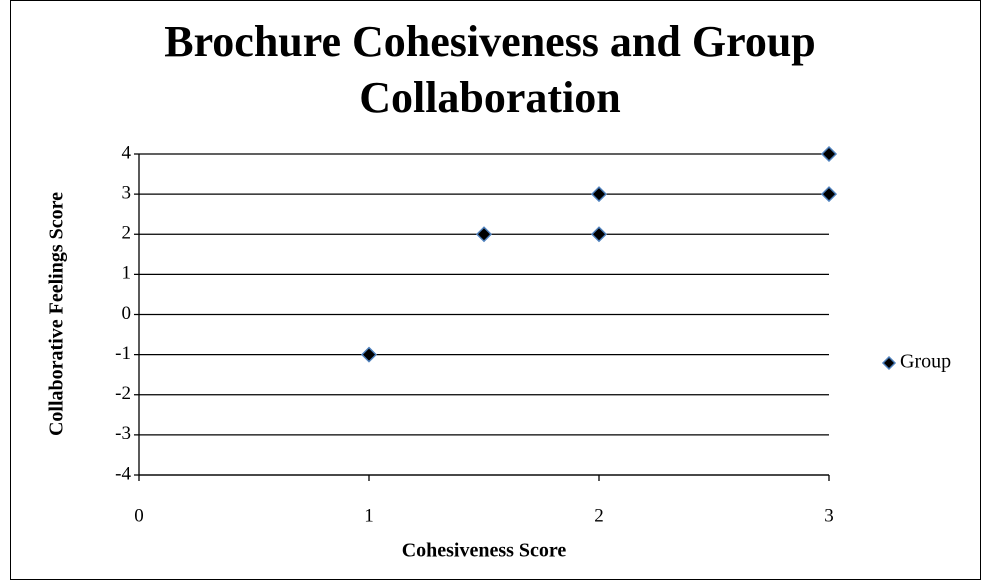 This screenshot has height=580, width=984. I want to click on legend-label: Group, so click(925, 362).